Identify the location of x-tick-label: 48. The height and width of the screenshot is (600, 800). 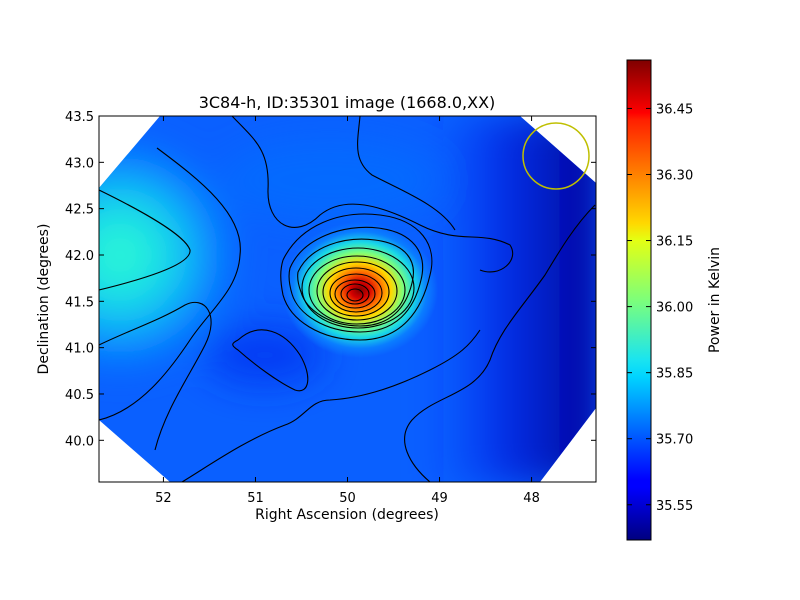
(531, 498).